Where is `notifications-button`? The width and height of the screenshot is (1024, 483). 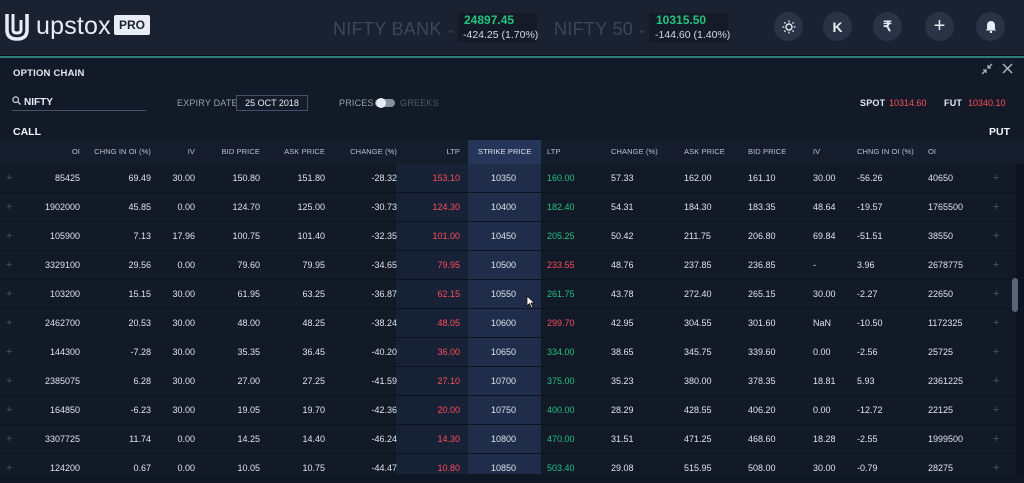
notifications-button is located at coordinates (990, 26).